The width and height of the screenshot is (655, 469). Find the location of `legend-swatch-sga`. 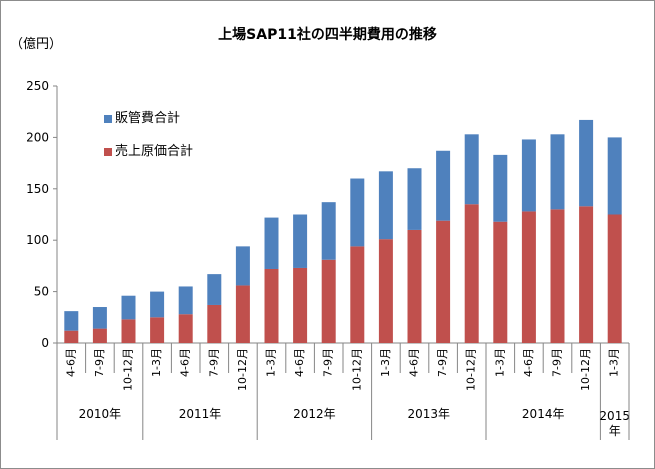

legend-swatch-sga is located at coordinates (108, 119).